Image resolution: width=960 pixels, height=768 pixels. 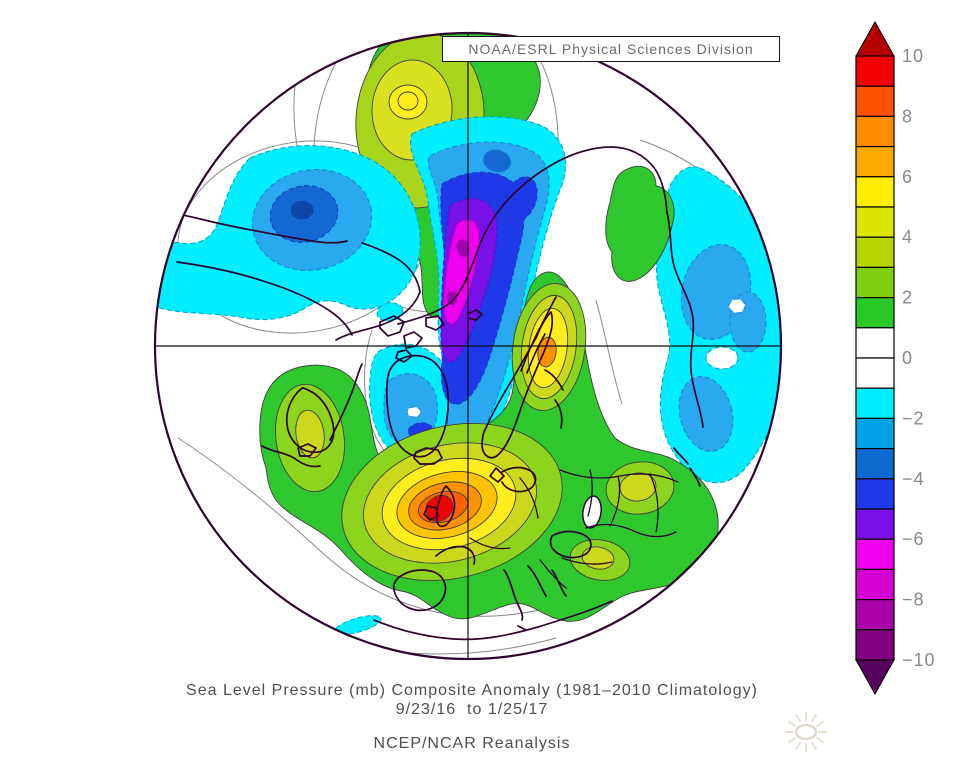 What do you see at coordinates (570, 544) in the screenshot?
I see `coastline-black-sea` at bounding box center [570, 544].